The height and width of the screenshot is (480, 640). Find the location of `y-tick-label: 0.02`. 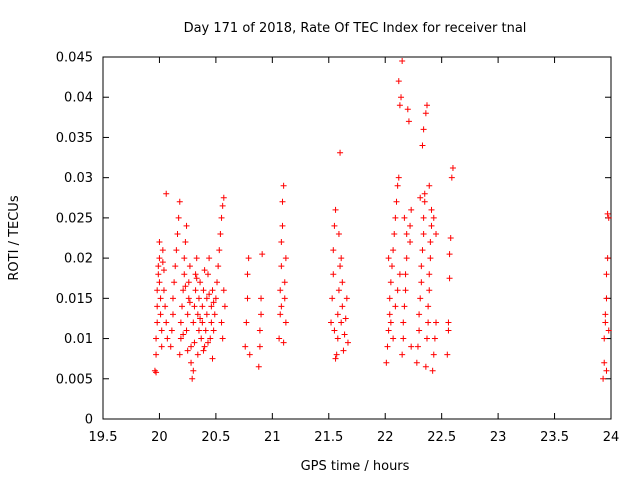

y-tick-label: 0.02 is located at coordinates (78, 259).